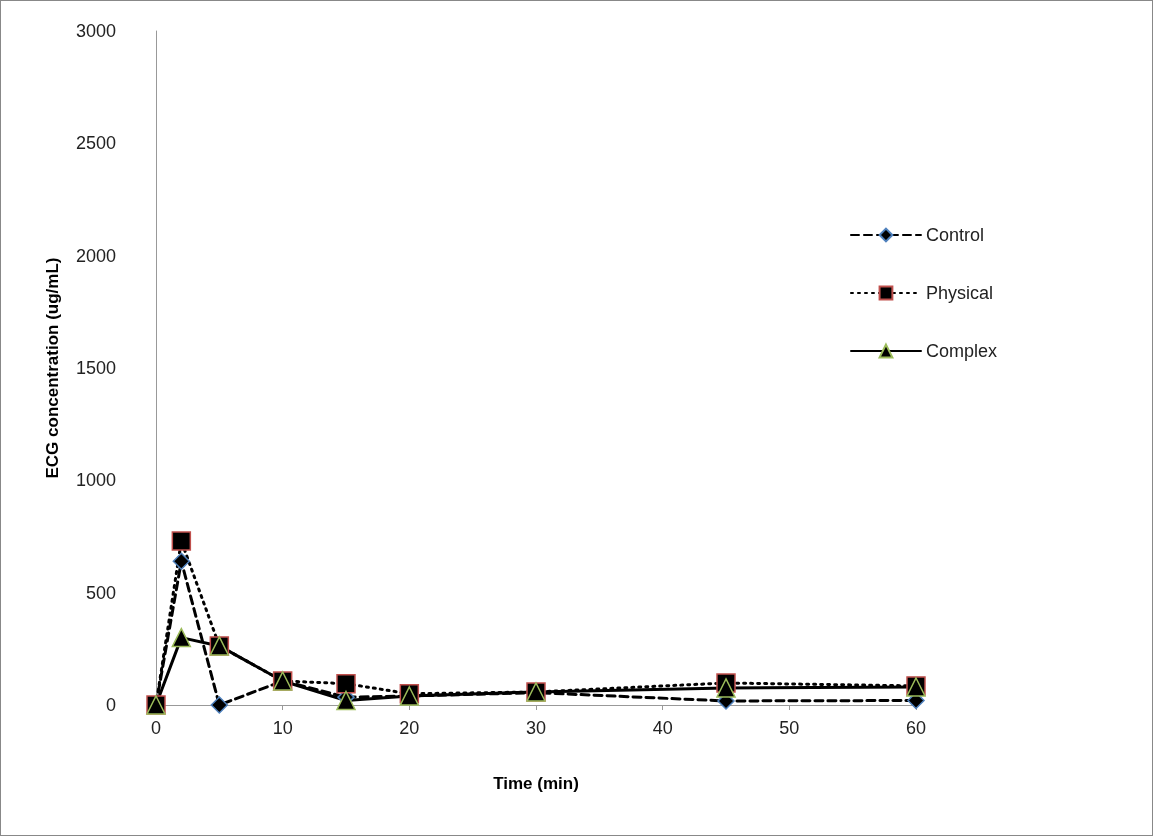 The width and height of the screenshot is (1153, 836). Describe the element at coordinates (95, 368) in the screenshot. I see `y-tick-label: 1500` at that location.